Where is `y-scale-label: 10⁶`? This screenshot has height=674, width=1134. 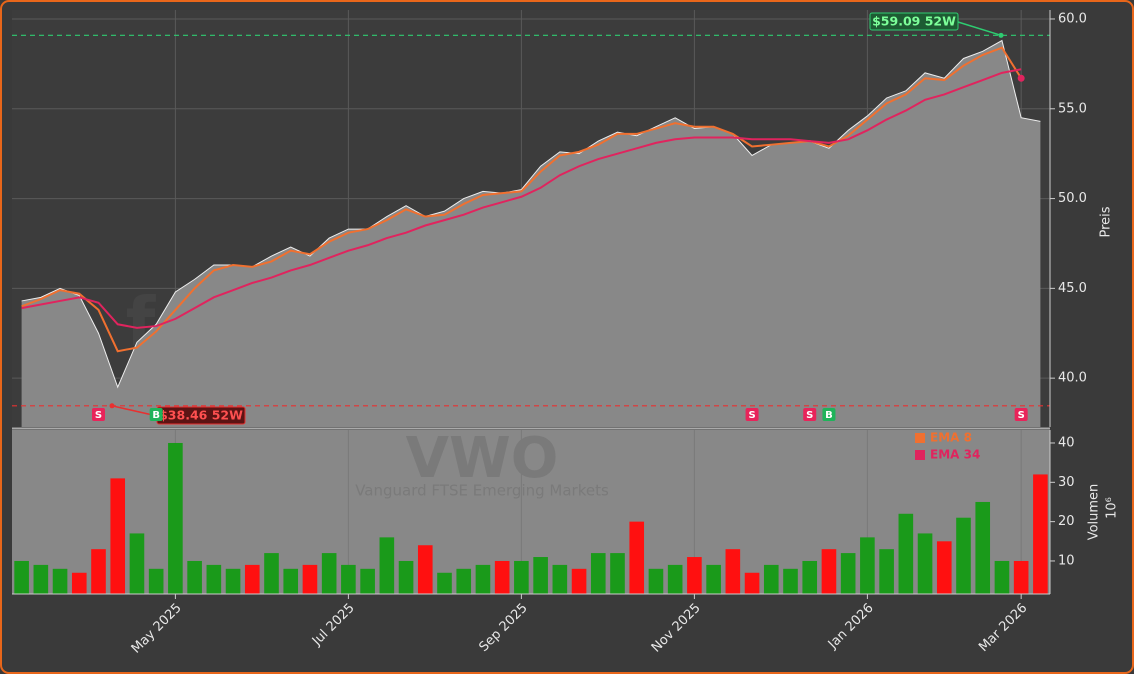
y-scale-label: 10⁶ is located at coordinates (1112, 508).